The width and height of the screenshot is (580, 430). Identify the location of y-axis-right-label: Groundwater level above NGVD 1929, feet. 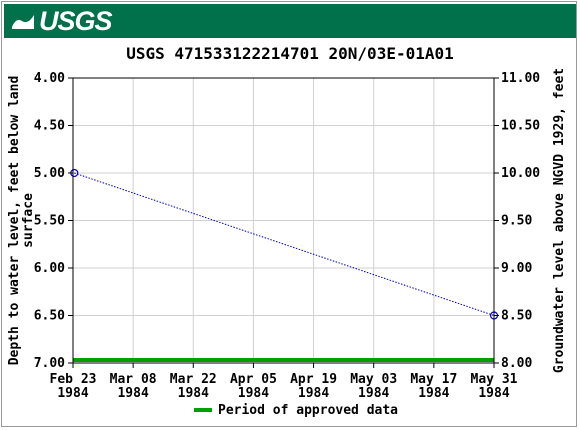
(559, 220).